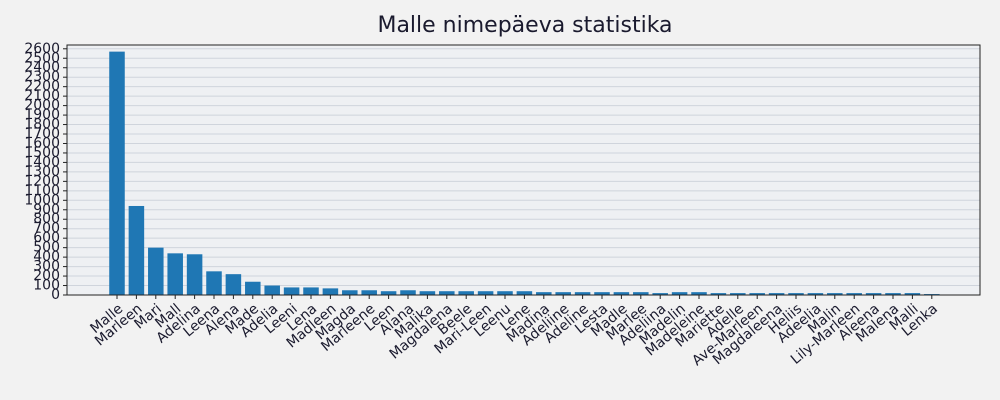  Describe the element at coordinates (42, 134) in the screenshot. I see `y-tick-label: 1700` at that location.